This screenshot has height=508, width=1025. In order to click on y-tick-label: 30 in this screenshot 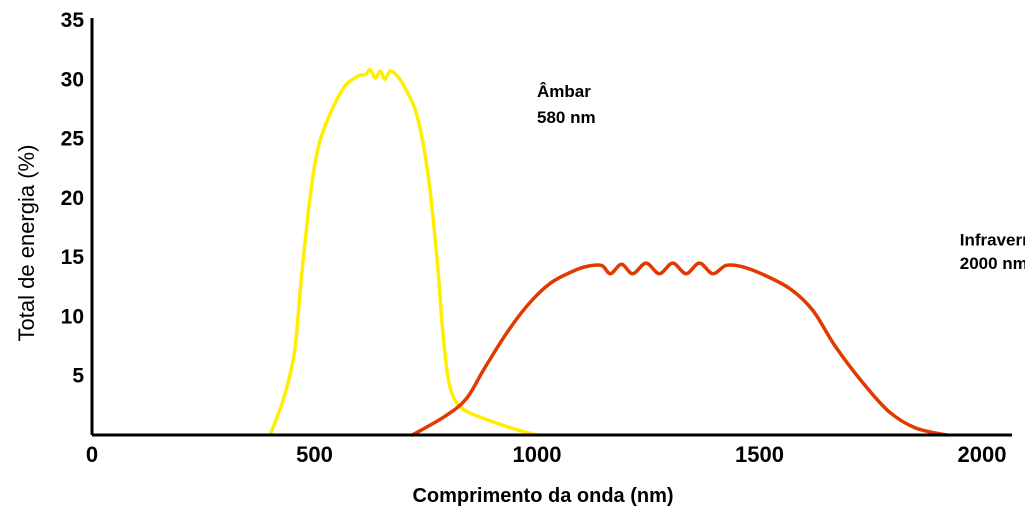, I will do `click(72, 79)`.